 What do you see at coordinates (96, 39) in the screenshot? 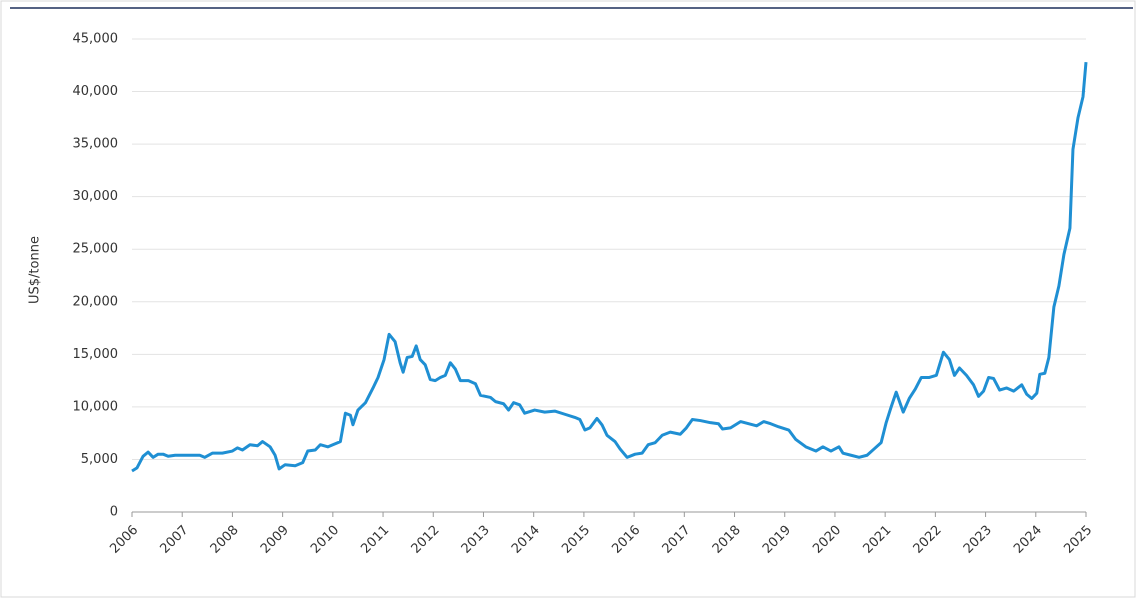
I see `y-tick-label: 45,000` at bounding box center [96, 39].